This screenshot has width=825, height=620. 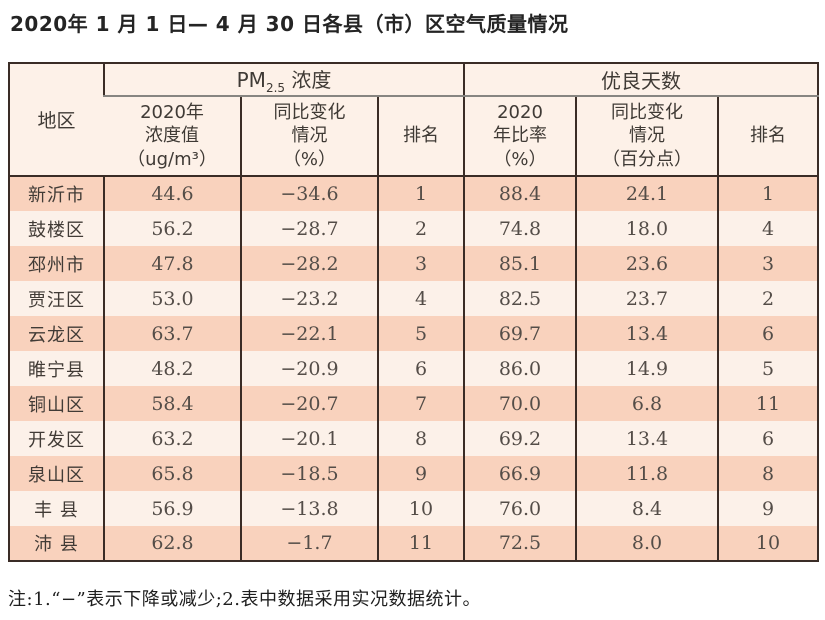 I want to click on region-cell: 云龙区, so click(x=56, y=333).